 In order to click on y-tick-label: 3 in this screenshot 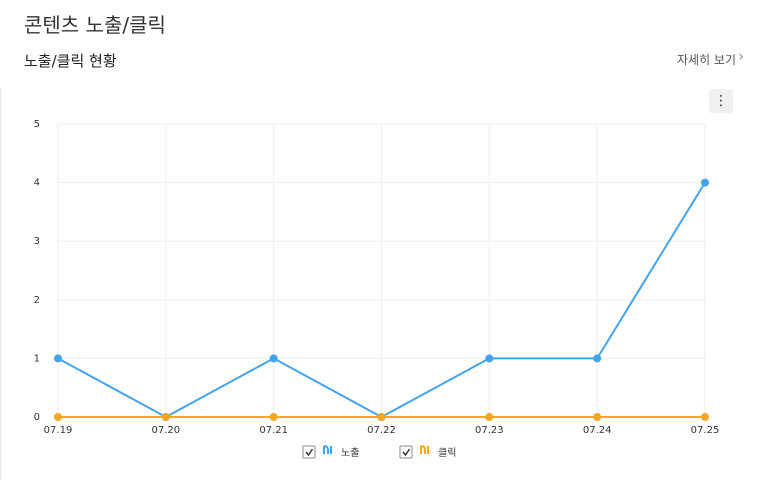, I will do `click(37, 241)`.